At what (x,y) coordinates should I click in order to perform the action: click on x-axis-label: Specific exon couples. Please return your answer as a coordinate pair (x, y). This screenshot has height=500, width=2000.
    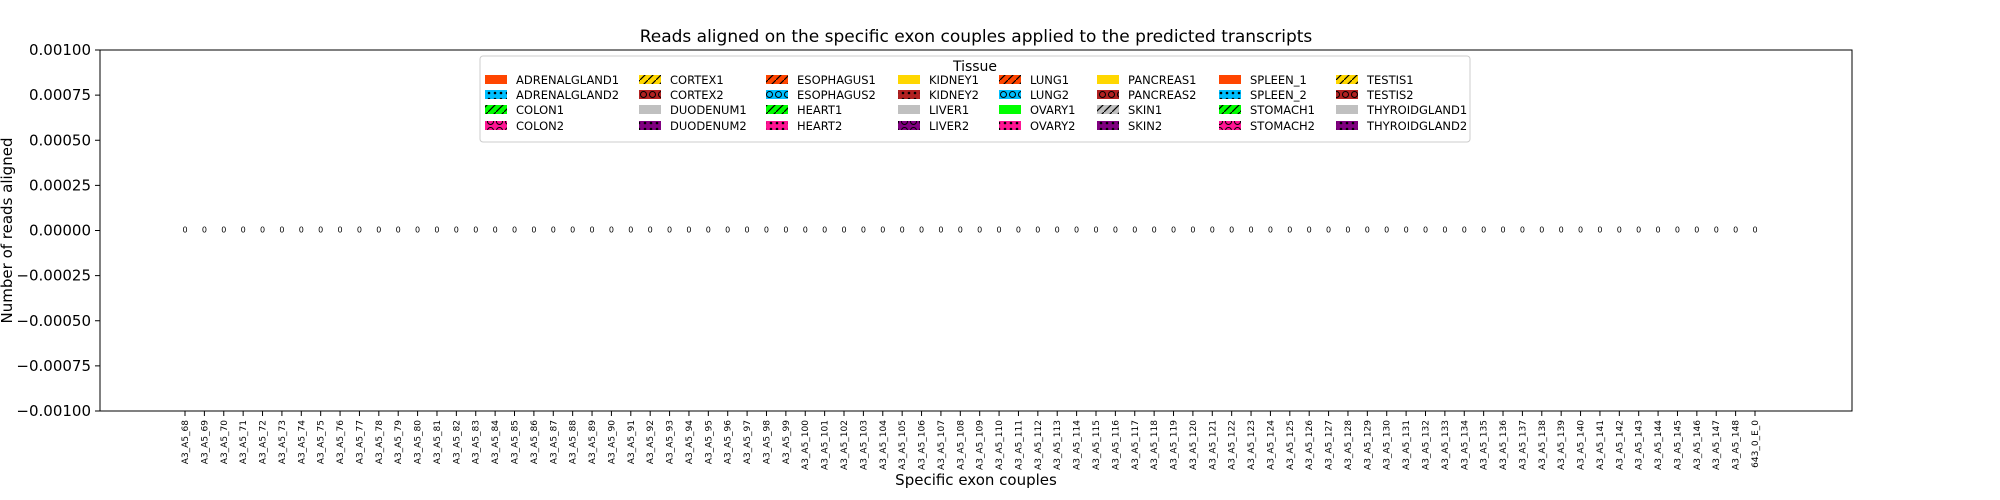
    Looking at the image, I should click on (976, 480).